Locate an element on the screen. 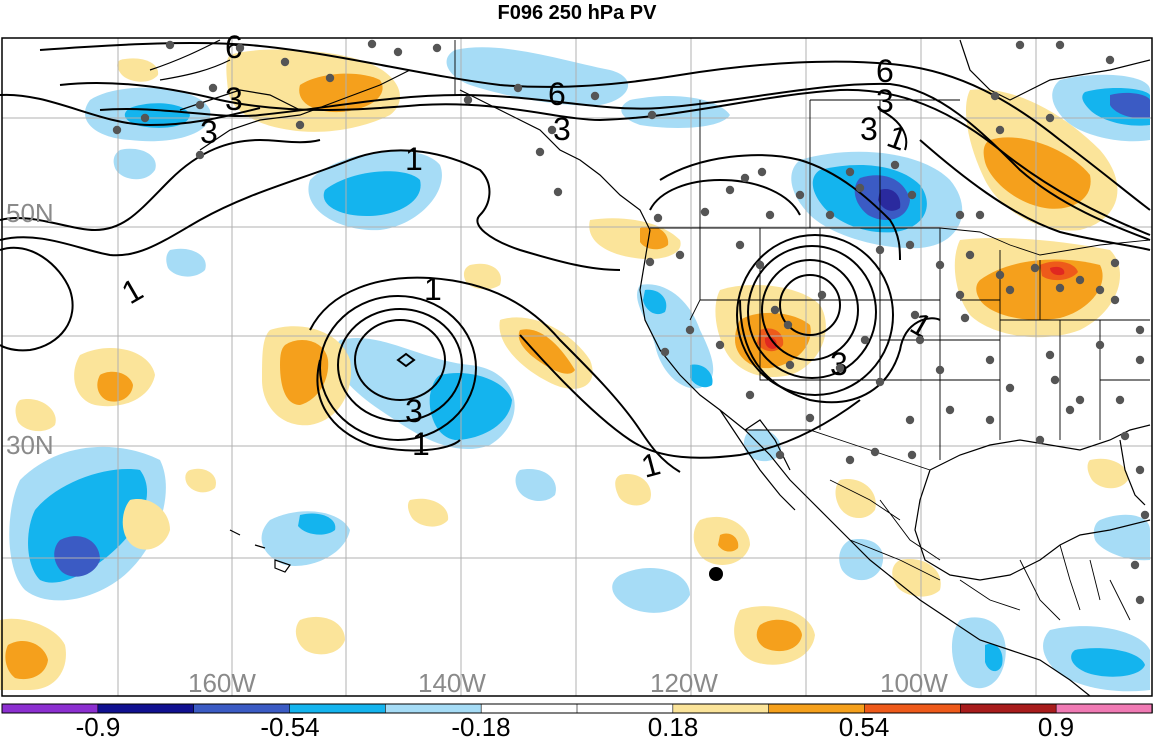  colorbar-tick-label: 0.9 is located at coordinates (1056, 725).